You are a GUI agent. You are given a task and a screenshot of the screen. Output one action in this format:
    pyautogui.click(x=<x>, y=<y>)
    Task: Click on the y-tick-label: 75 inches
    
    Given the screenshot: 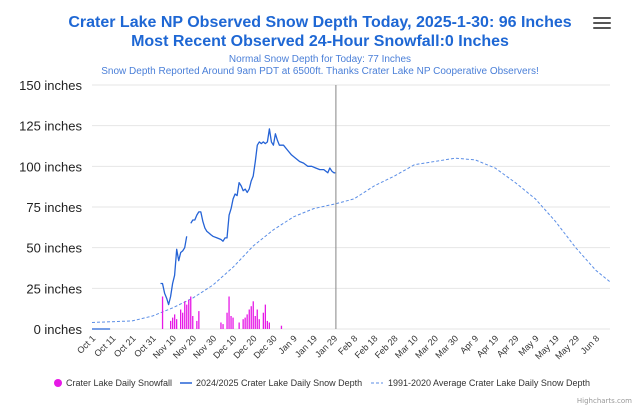 What is the action you would take?
    pyautogui.click(x=54, y=207)
    